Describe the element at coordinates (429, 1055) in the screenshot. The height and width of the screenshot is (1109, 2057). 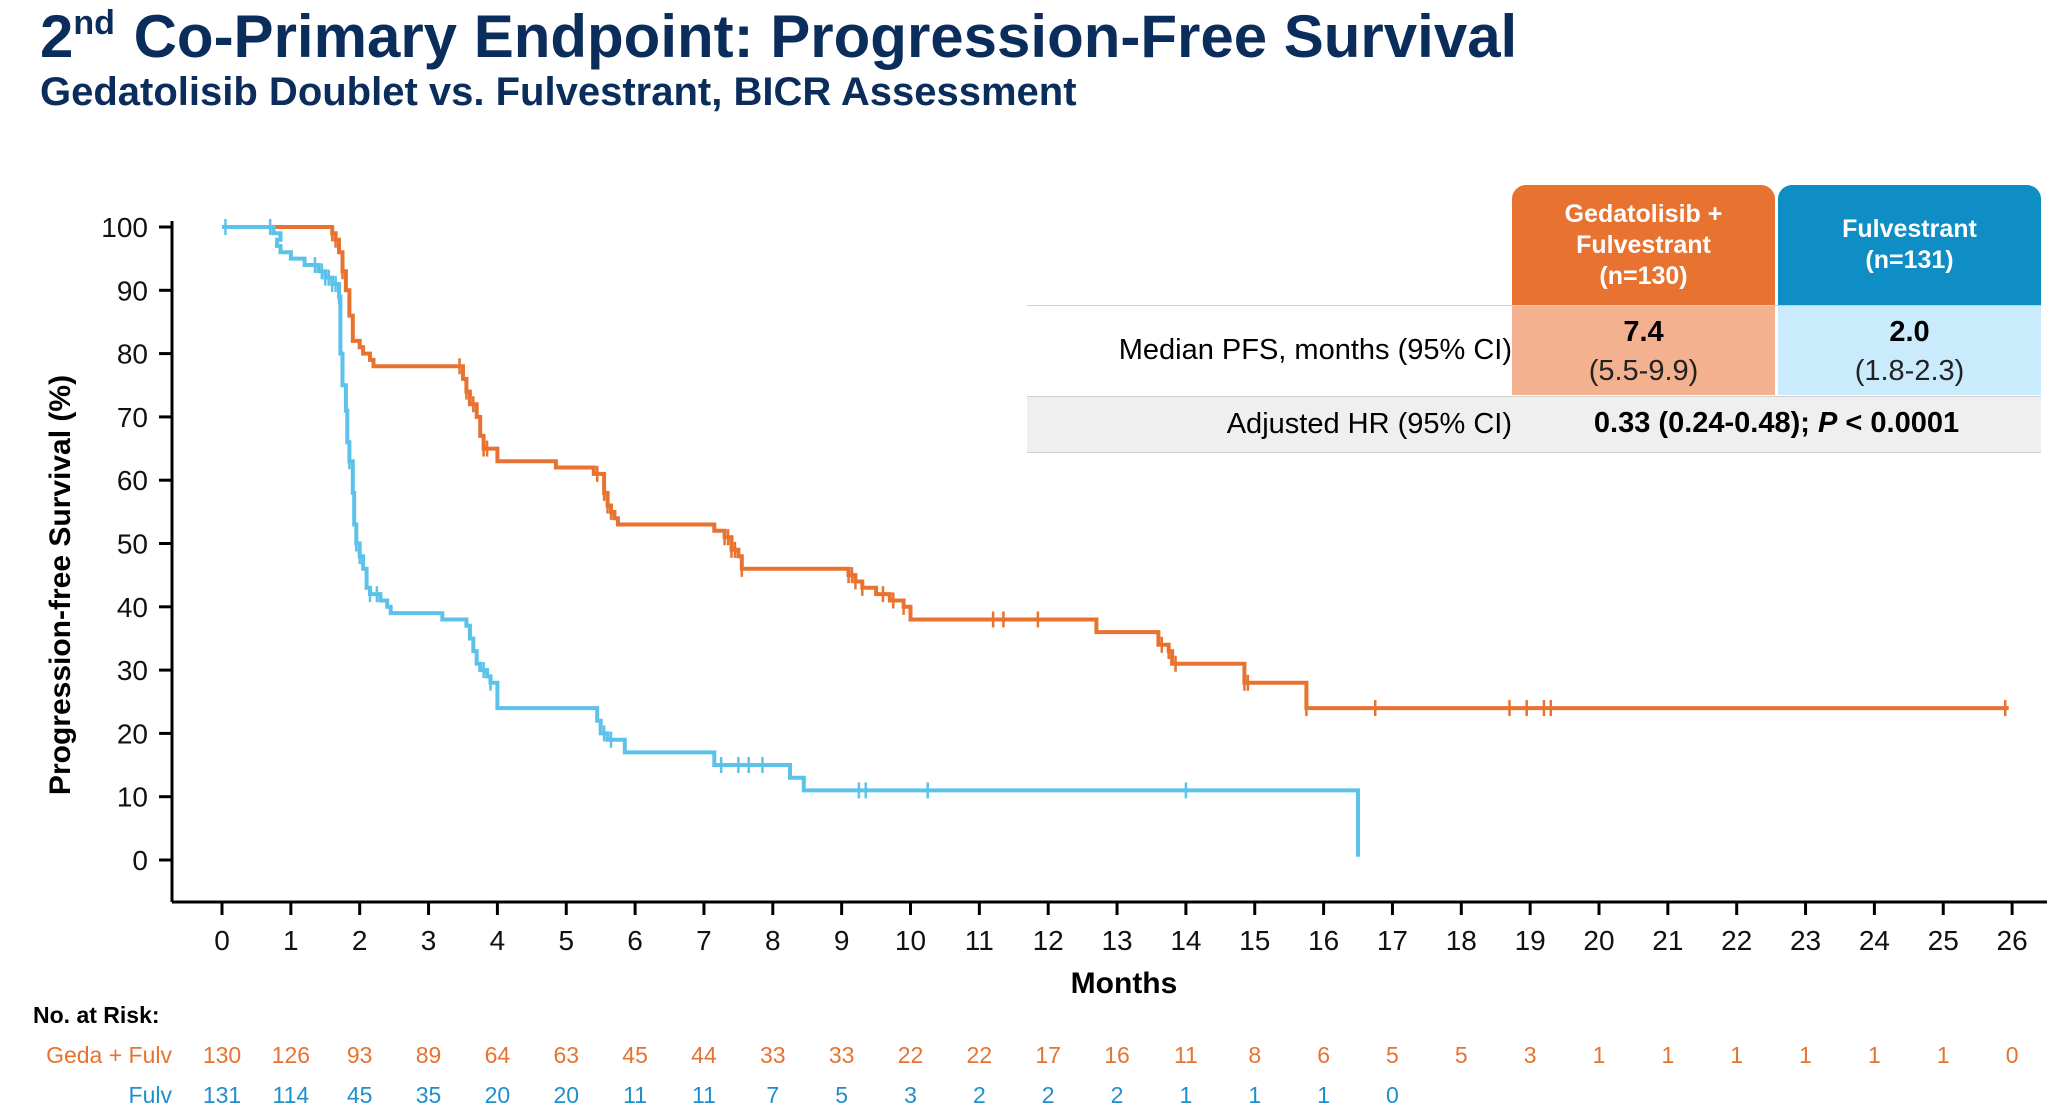
I see `at-risk-count: 89` at that location.